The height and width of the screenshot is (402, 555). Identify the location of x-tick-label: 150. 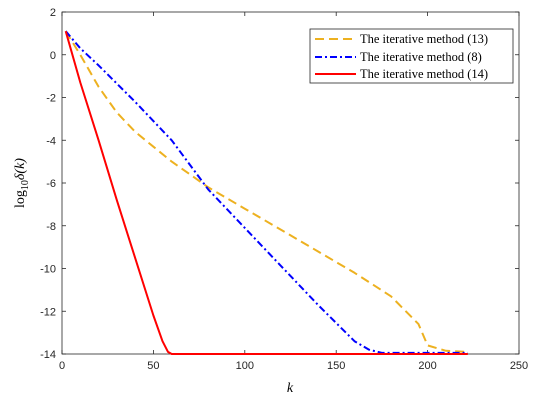
(336, 366).